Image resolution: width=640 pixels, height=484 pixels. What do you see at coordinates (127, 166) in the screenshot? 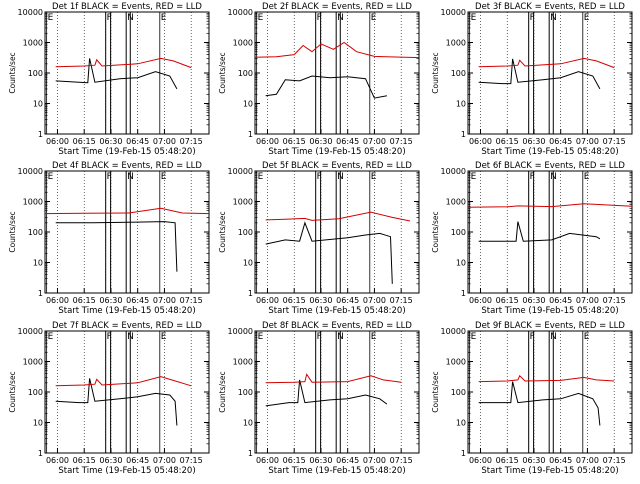
I see `plot-title: Det 4f BLACK = Events, RED = LLD` at bounding box center [127, 166].